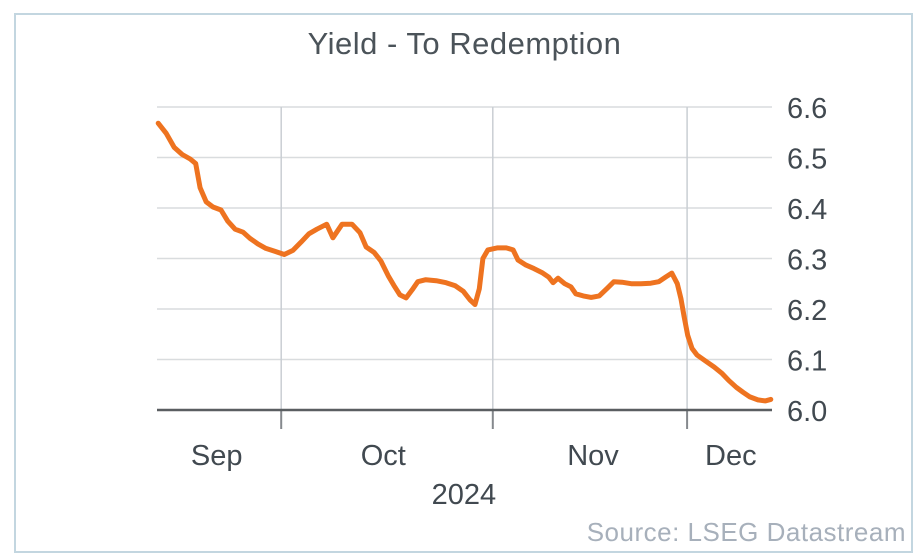 The width and height of the screenshot is (922, 559). What do you see at coordinates (807, 412) in the screenshot?
I see `y-tick-label: 6.0` at bounding box center [807, 412].